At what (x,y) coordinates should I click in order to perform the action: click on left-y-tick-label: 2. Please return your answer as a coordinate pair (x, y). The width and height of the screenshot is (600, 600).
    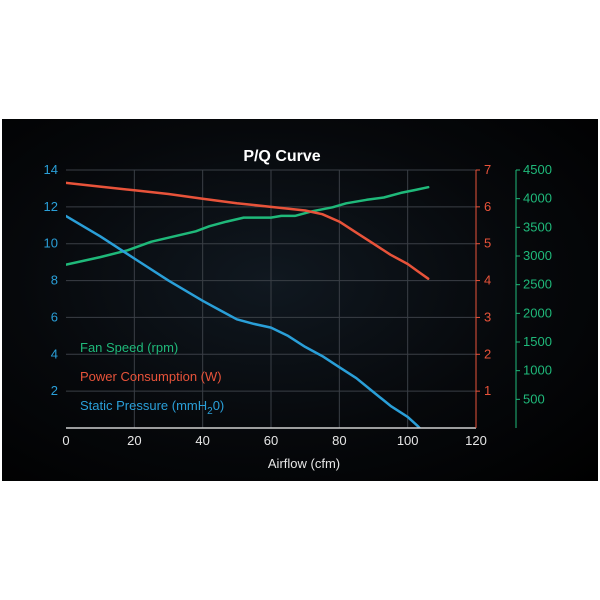
    Looking at the image, I should click on (54, 390).